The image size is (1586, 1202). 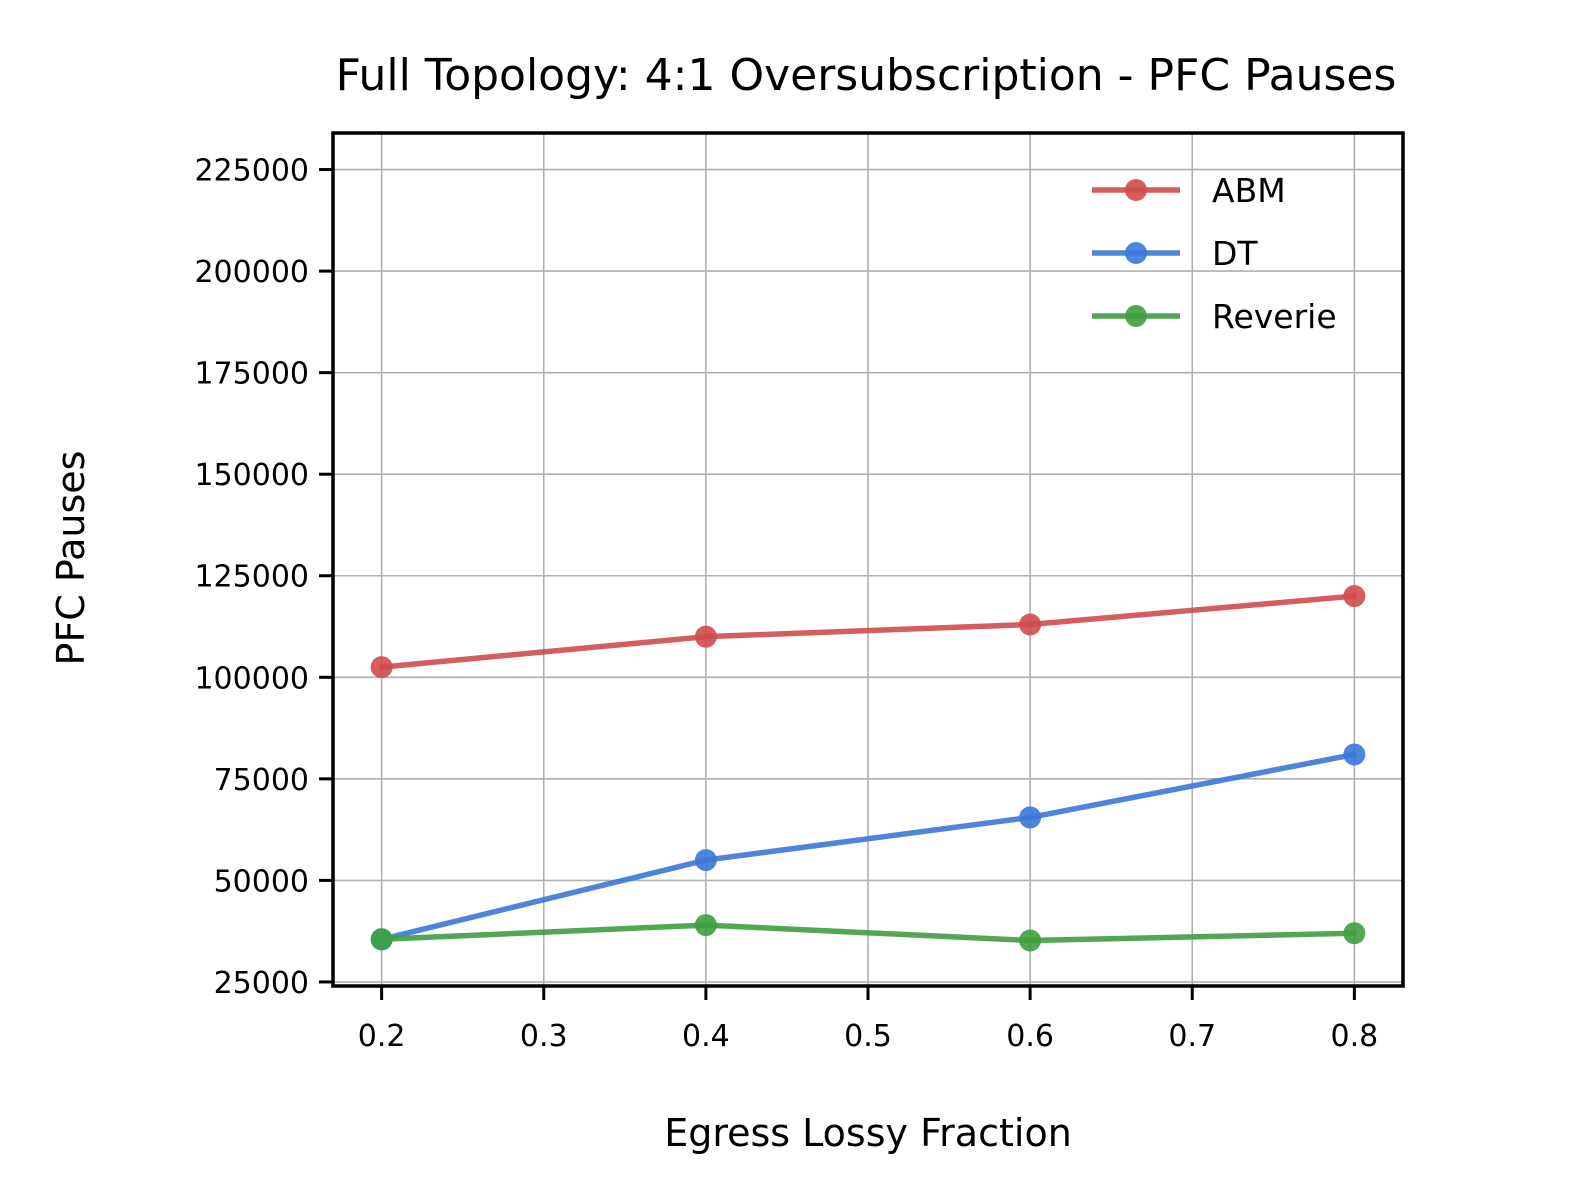 What do you see at coordinates (544, 1036) in the screenshot?
I see `x-tick-label: 0.3` at bounding box center [544, 1036].